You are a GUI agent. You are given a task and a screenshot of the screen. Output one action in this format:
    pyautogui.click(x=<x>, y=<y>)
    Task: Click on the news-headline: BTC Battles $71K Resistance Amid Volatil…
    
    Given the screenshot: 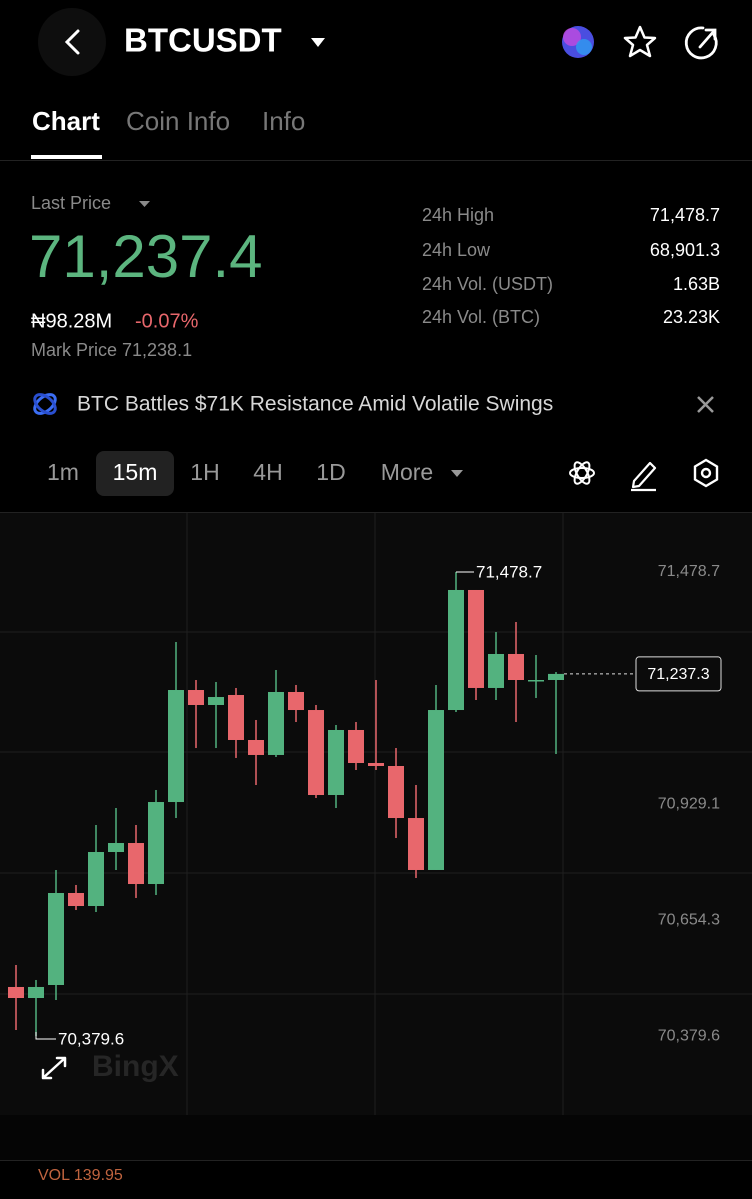 What is the action you would take?
    pyautogui.click(x=315, y=404)
    